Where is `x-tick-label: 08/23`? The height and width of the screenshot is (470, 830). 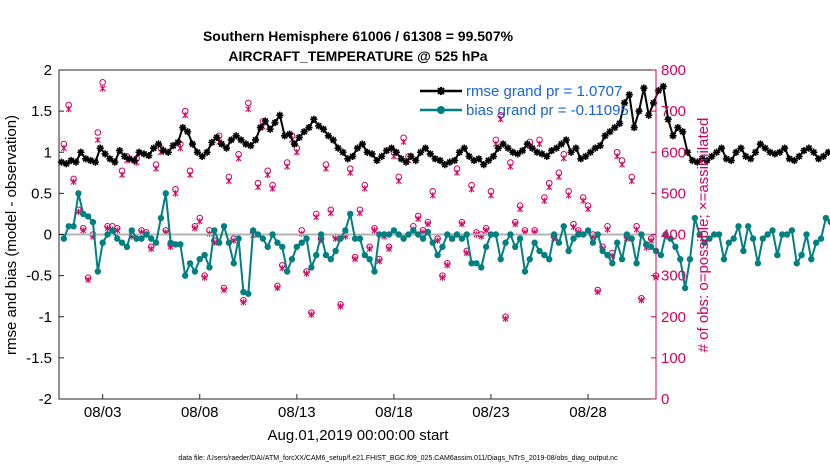
x-tick-label: 08/23 is located at coordinates (491, 412).